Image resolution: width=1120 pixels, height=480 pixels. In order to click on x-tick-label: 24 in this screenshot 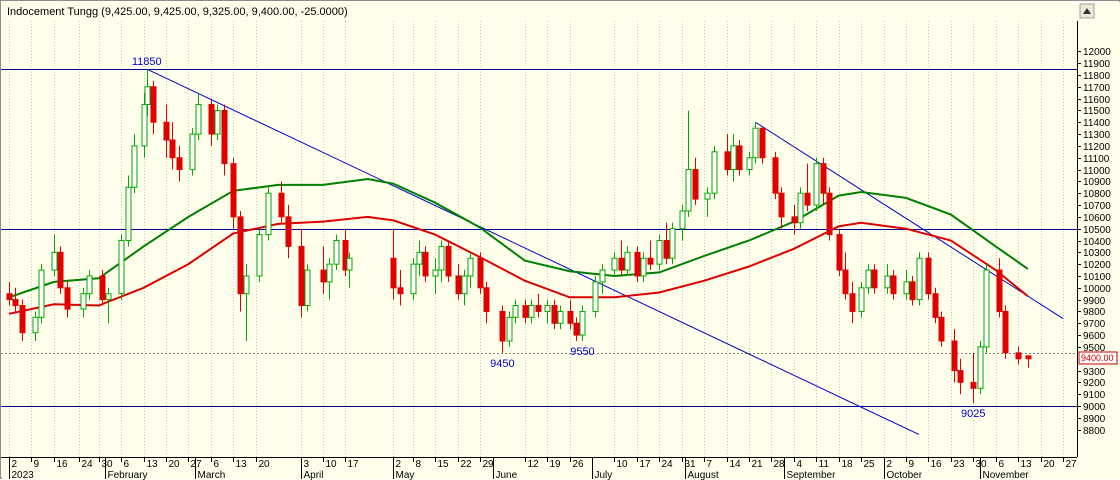, I will do `click(88, 464)`.